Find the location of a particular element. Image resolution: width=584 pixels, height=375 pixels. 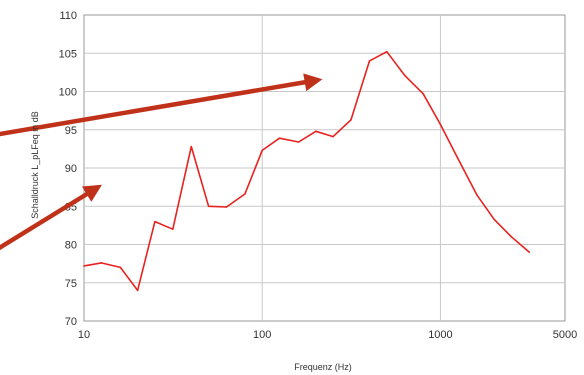

y-tick-label: 100 is located at coordinates (68, 93).